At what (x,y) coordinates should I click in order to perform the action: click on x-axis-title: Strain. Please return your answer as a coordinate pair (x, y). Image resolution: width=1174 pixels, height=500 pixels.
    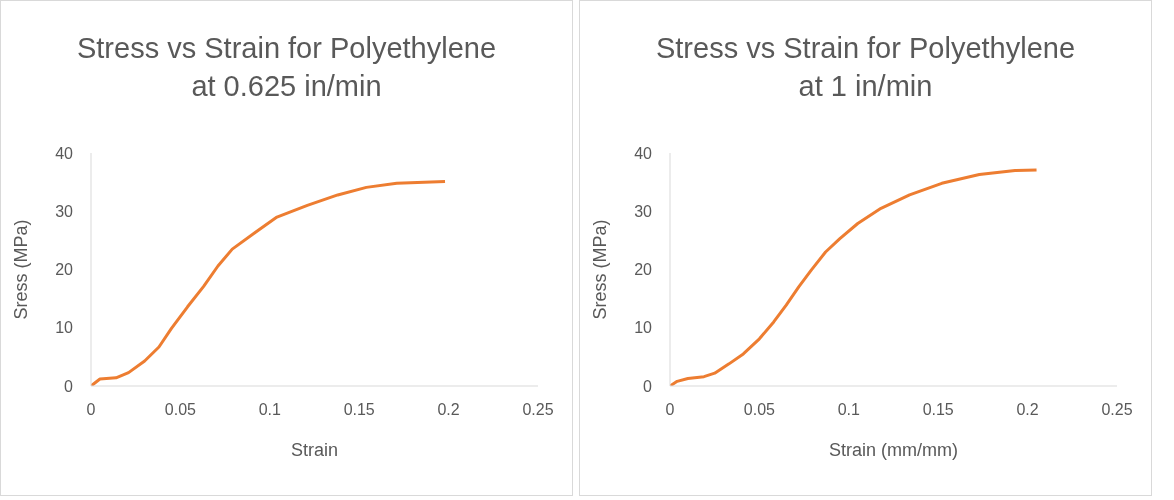
    Looking at the image, I should click on (314, 450).